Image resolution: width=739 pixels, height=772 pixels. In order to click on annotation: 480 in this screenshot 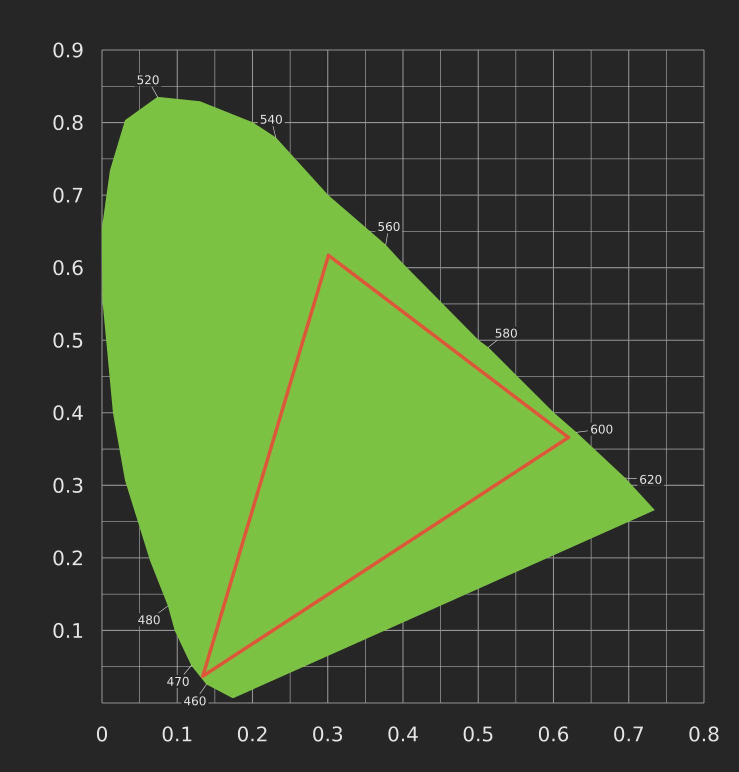, I will do `click(149, 619)`.